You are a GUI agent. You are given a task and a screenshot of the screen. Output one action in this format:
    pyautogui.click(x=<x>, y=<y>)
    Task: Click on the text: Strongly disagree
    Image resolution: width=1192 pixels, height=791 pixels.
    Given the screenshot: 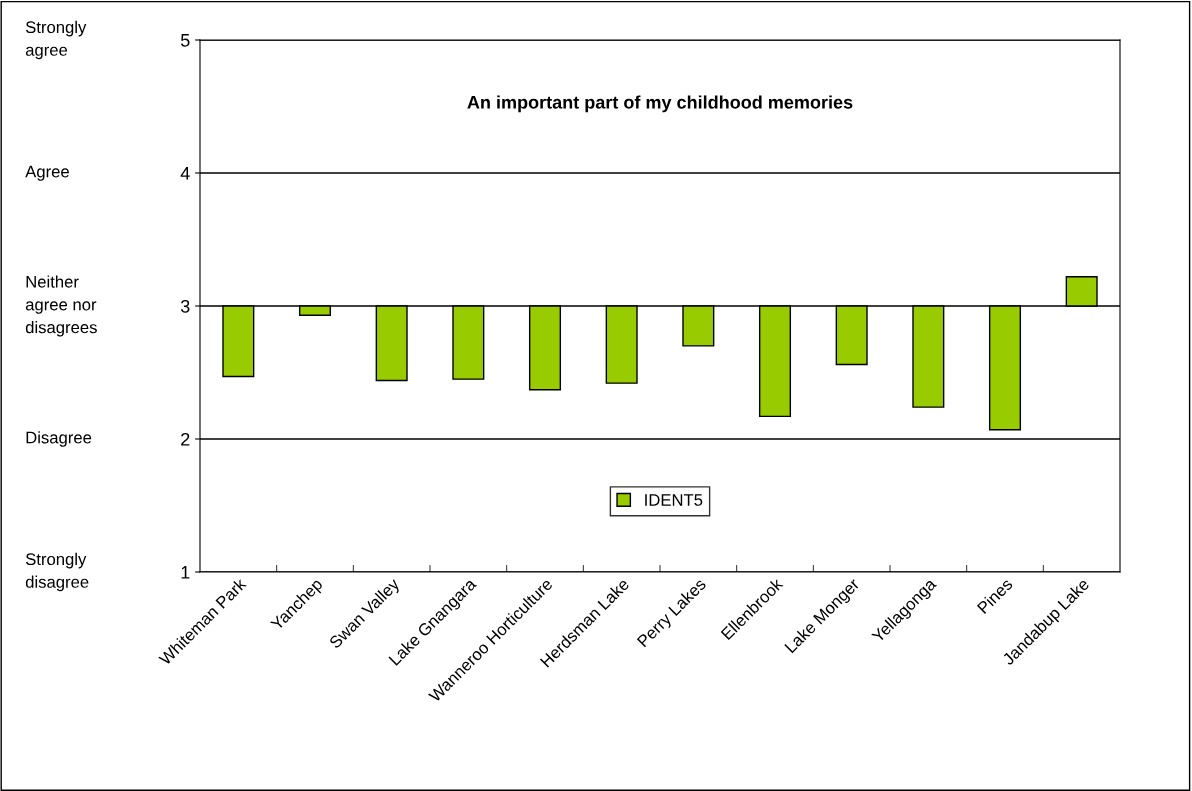 What is the action you would take?
    pyautogui.click(x=57, y=572)
    